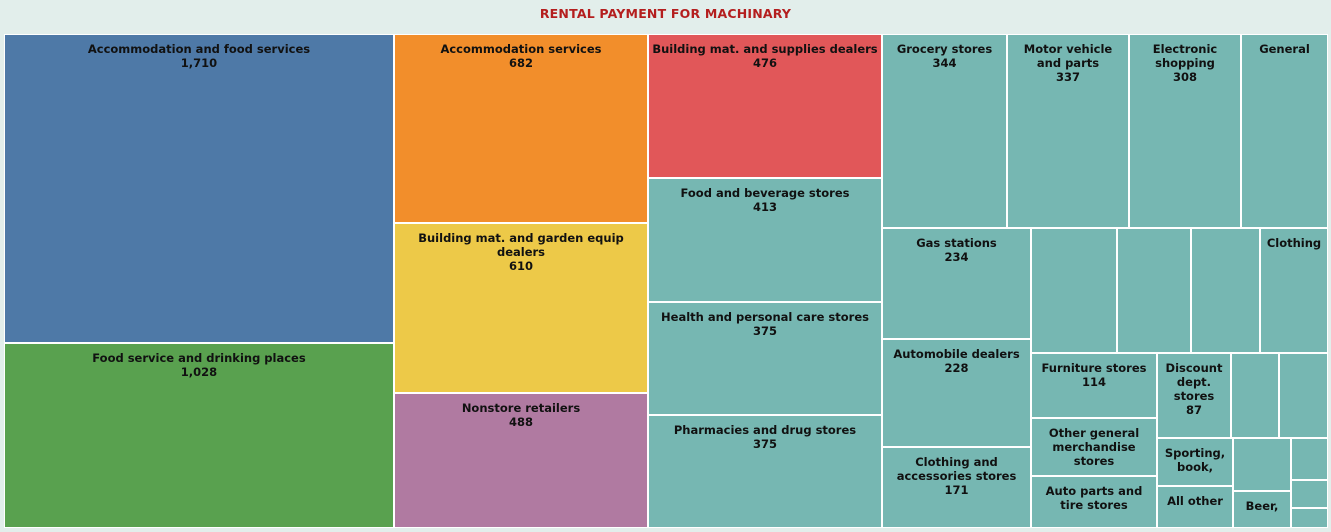 This screenshot has height=532, width=1331. I want to click on tile-name: General, so click(1284, 49).